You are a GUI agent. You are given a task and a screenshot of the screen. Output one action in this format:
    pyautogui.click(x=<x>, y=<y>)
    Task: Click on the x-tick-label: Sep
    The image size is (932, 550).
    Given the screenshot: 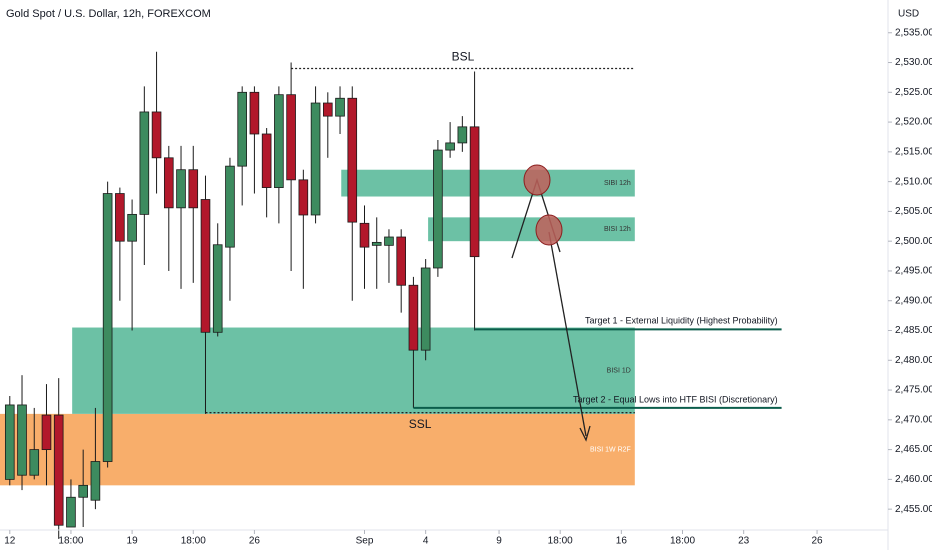 What is the action you would take?
    pyautogui.click(x=365, y=541)
    